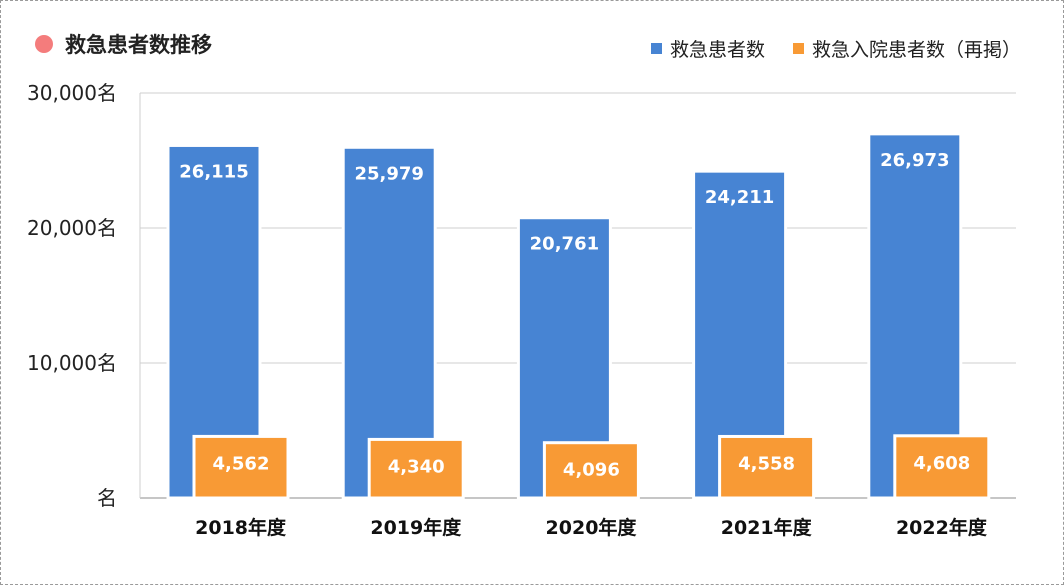 This screenshot has width=1064, height=585. What do you see at coordinates (564, 244) in the screenshot?
I see `data-label-emergency-patients: 20,761` at bounding box center [564, 244].